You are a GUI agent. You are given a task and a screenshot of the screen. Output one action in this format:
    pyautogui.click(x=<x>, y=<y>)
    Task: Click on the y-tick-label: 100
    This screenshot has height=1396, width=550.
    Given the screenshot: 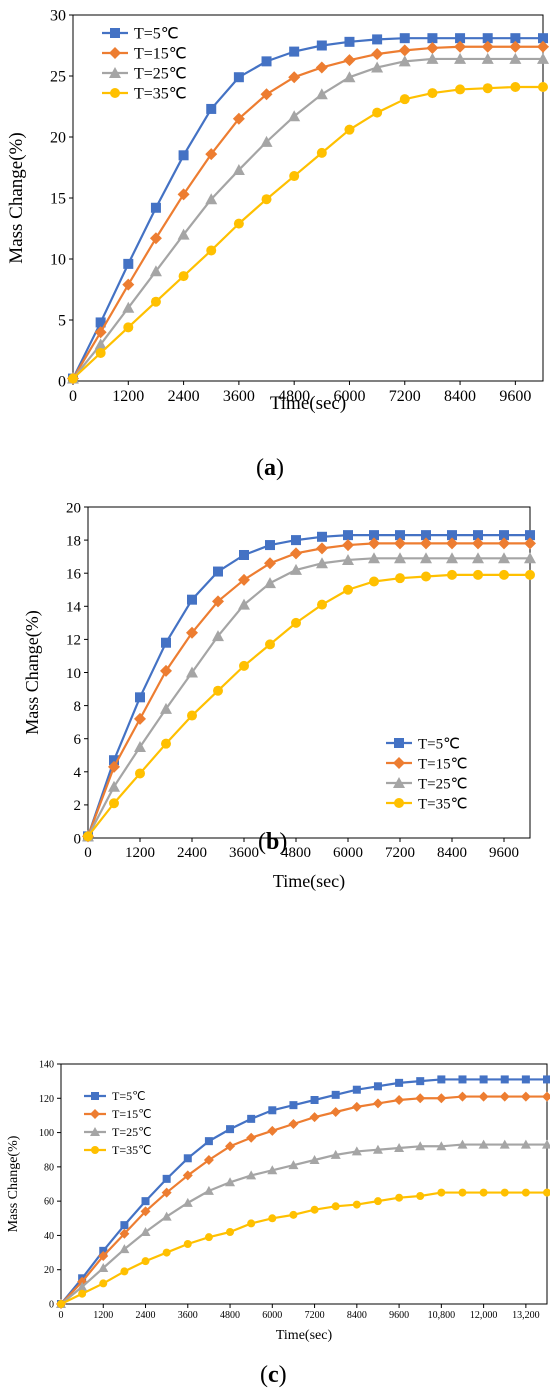 What is the action you would take?
    pyautogui.click(x=46, y=1133)
    